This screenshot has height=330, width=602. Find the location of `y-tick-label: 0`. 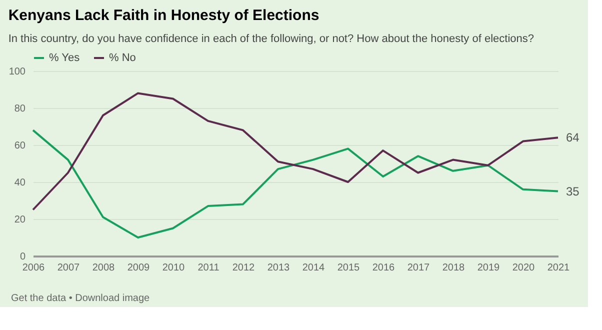

y-tick-label: 0 is located at coordinates (23, 257).